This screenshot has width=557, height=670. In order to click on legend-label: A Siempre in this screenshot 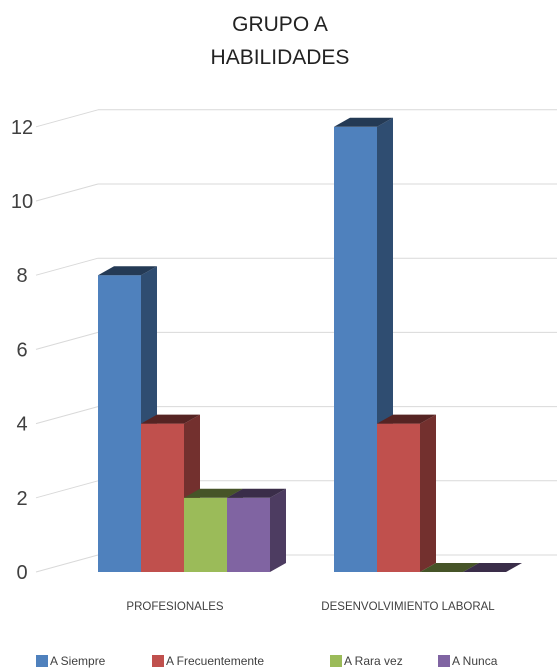, I will do `click(78, 661)`.